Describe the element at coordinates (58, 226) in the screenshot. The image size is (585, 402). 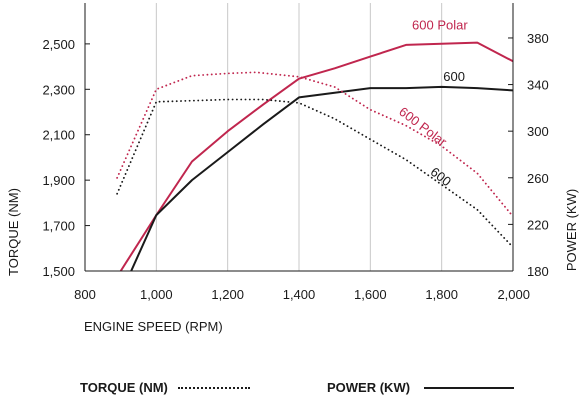
I see `y-left-tick-label: 1,700` at that location.